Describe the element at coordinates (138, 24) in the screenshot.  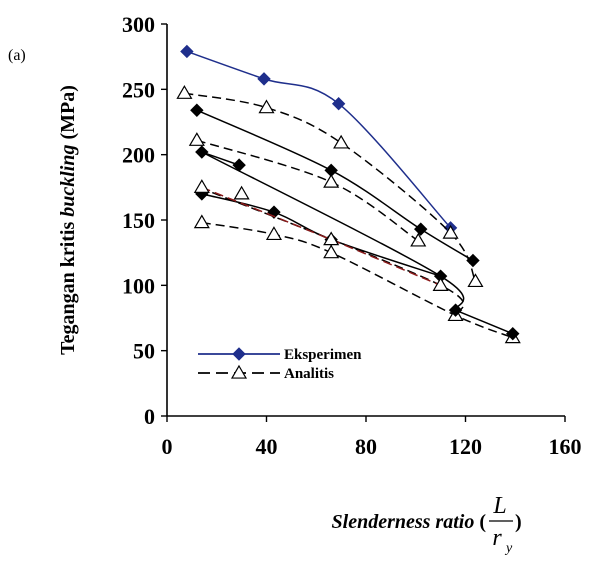
I see `y-tick-label: 300` at that location.